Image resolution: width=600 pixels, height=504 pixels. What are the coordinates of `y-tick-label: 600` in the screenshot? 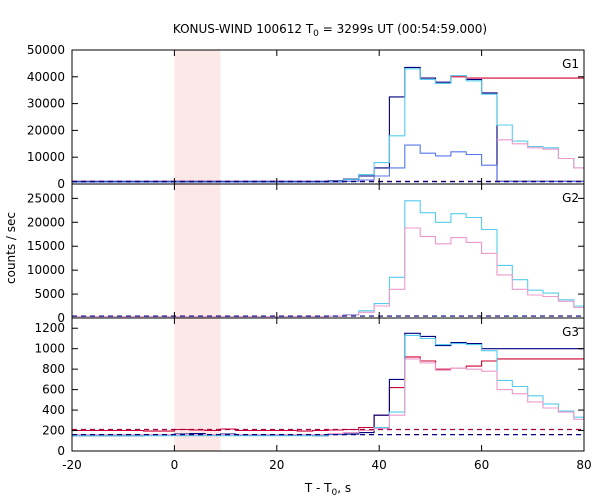 It's located at (53, 390).